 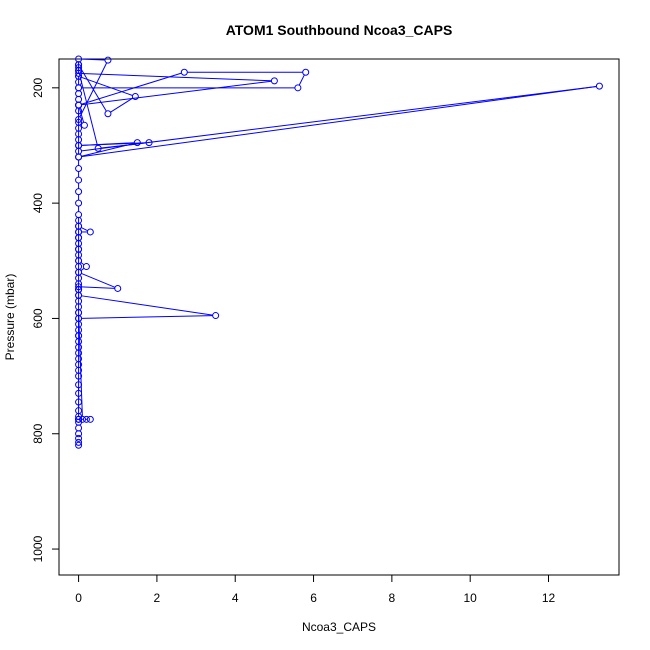 I want to click on x-tick-label: 6, so click(x=313, y=598).